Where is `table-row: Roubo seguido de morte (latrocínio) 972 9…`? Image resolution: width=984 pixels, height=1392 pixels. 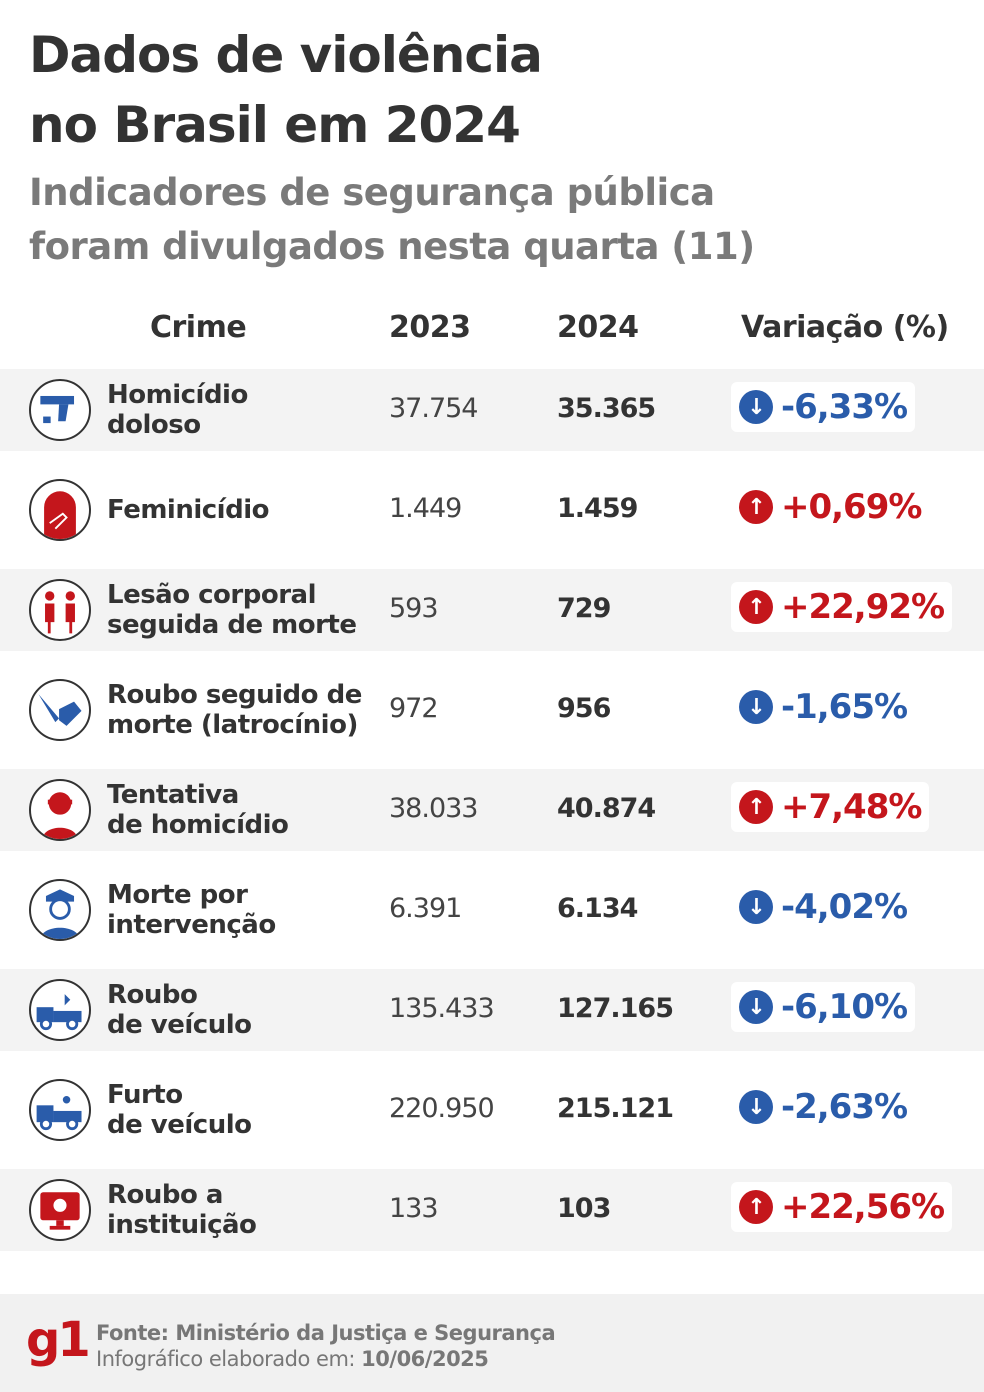 table-row: Roubo seguido de morte (latrocínio) 972 9… is located at coordinates (492, 710).